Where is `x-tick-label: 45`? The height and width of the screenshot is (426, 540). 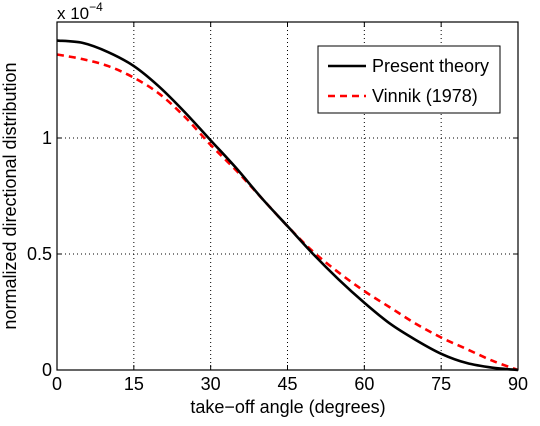 x-tick-label: 45 is located at coordinates (287, 384).